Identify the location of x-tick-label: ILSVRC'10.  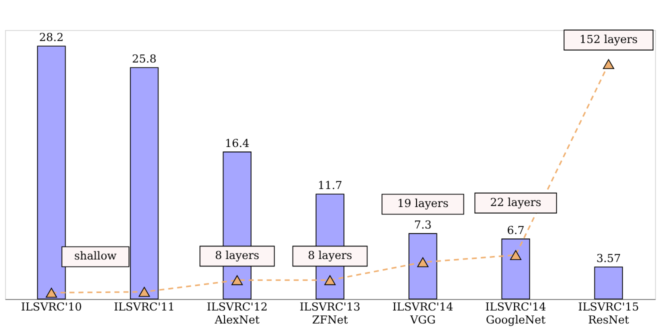
(51, 307).